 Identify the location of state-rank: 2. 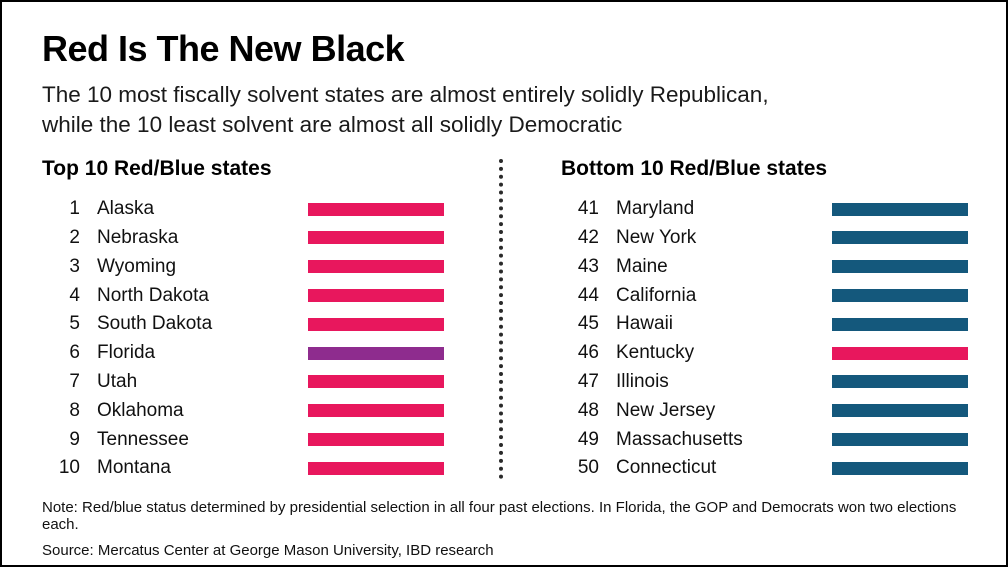
(74, 237).